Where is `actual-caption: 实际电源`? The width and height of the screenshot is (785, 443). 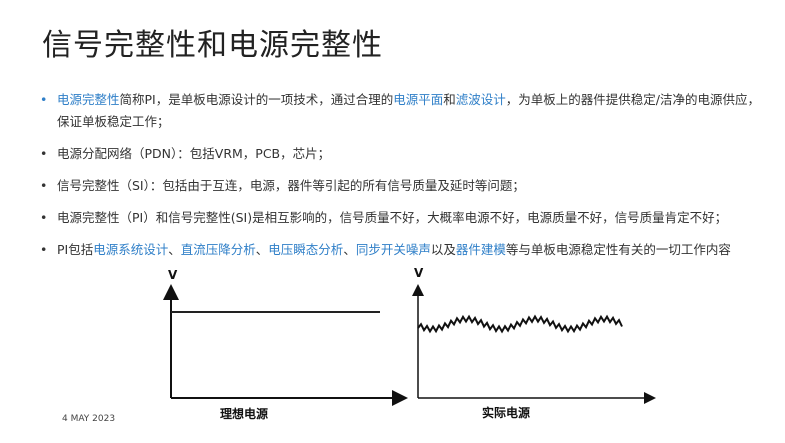
actual-caption: 实际电源 is located at coordinates (506, 412).